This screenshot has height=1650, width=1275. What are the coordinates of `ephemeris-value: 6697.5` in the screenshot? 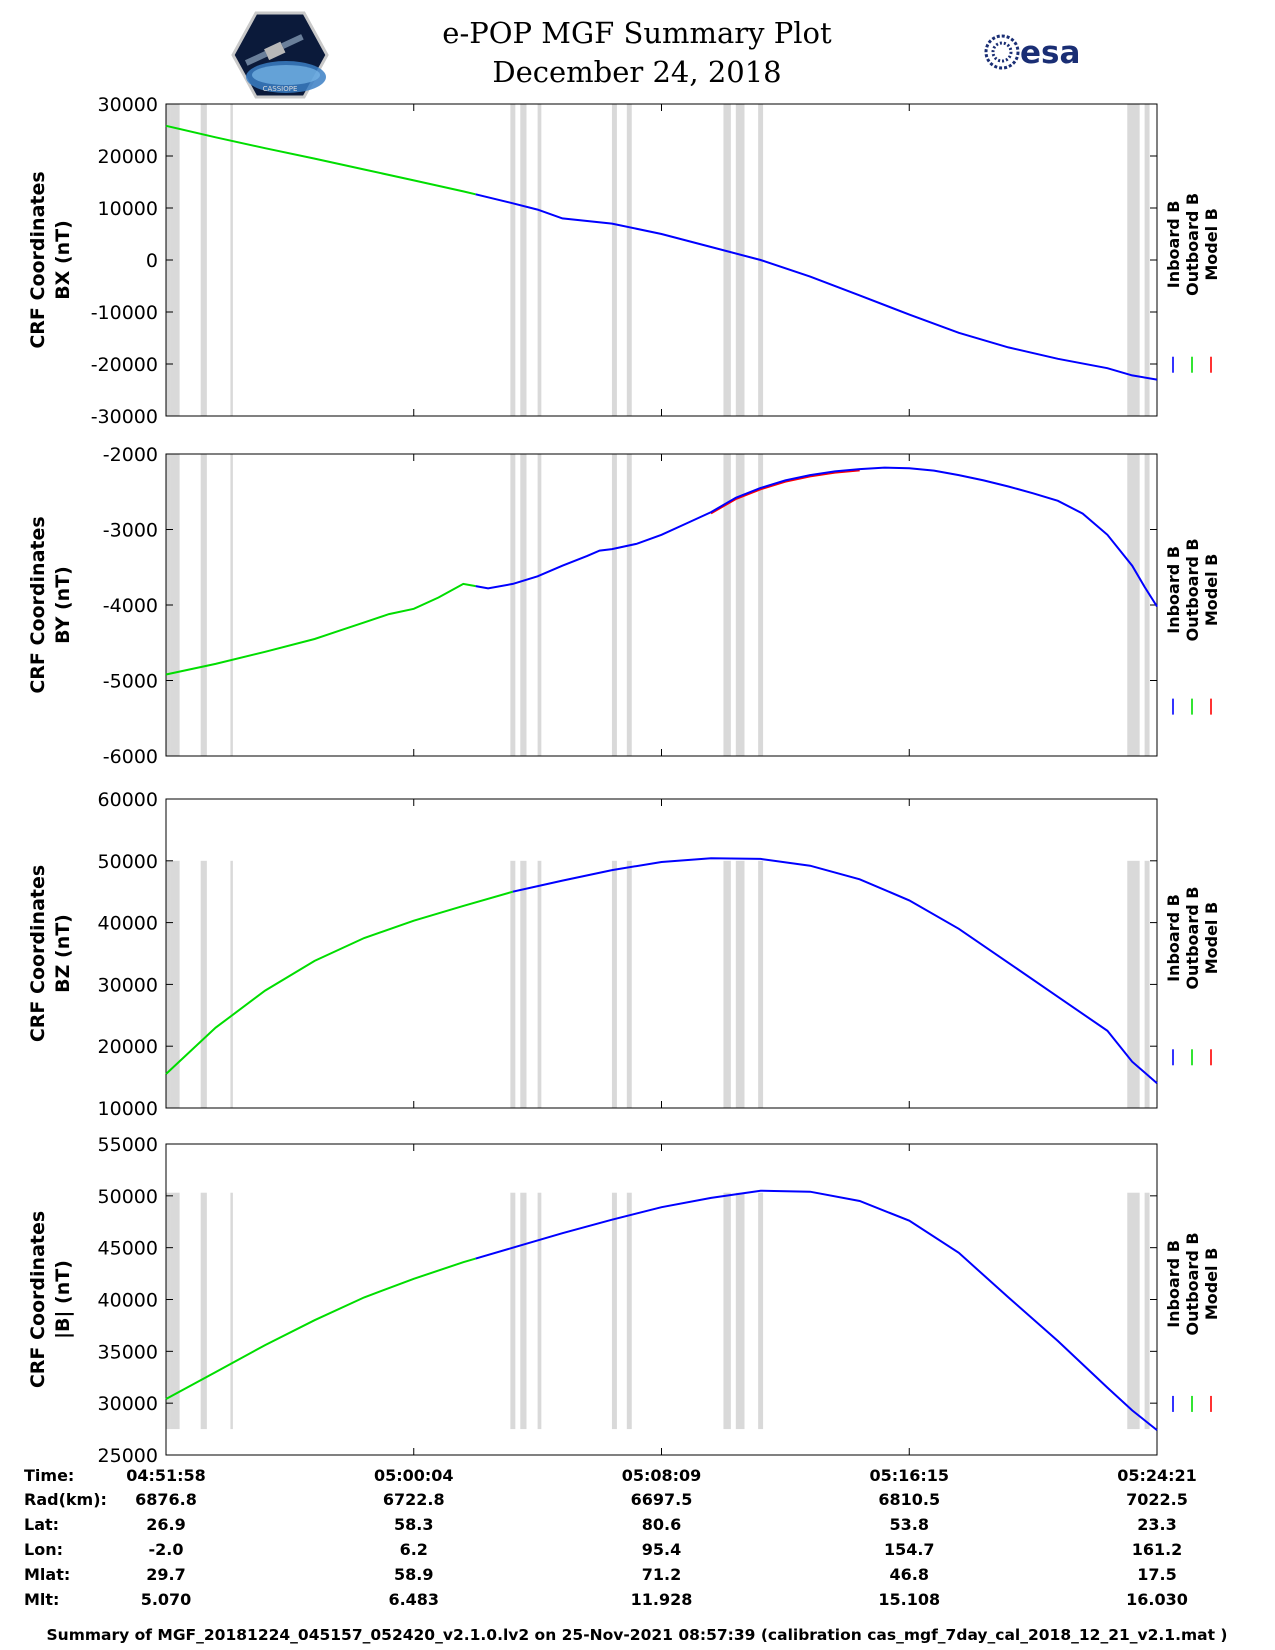 It's located at (662, 1499).